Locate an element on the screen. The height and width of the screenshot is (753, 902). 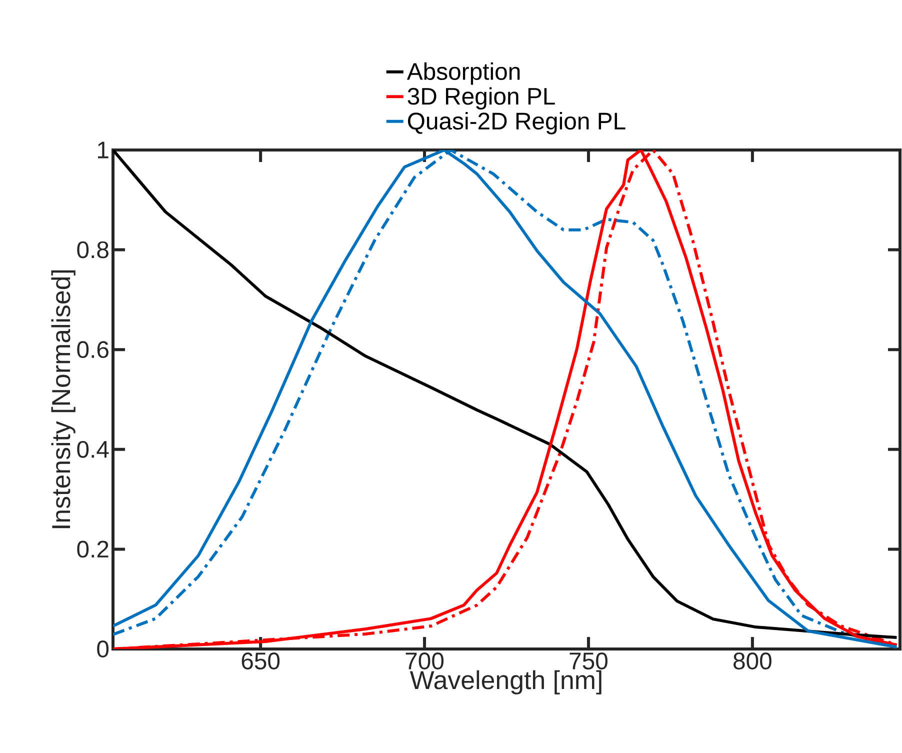
y-axis-title: Instensity [Normalised] is located at coordinates (63, 399).